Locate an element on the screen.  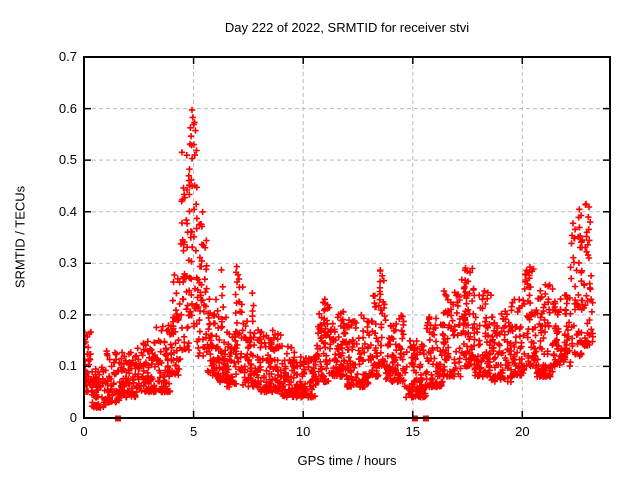
x-tick-label: 15 is located at coordinates (412, 431).